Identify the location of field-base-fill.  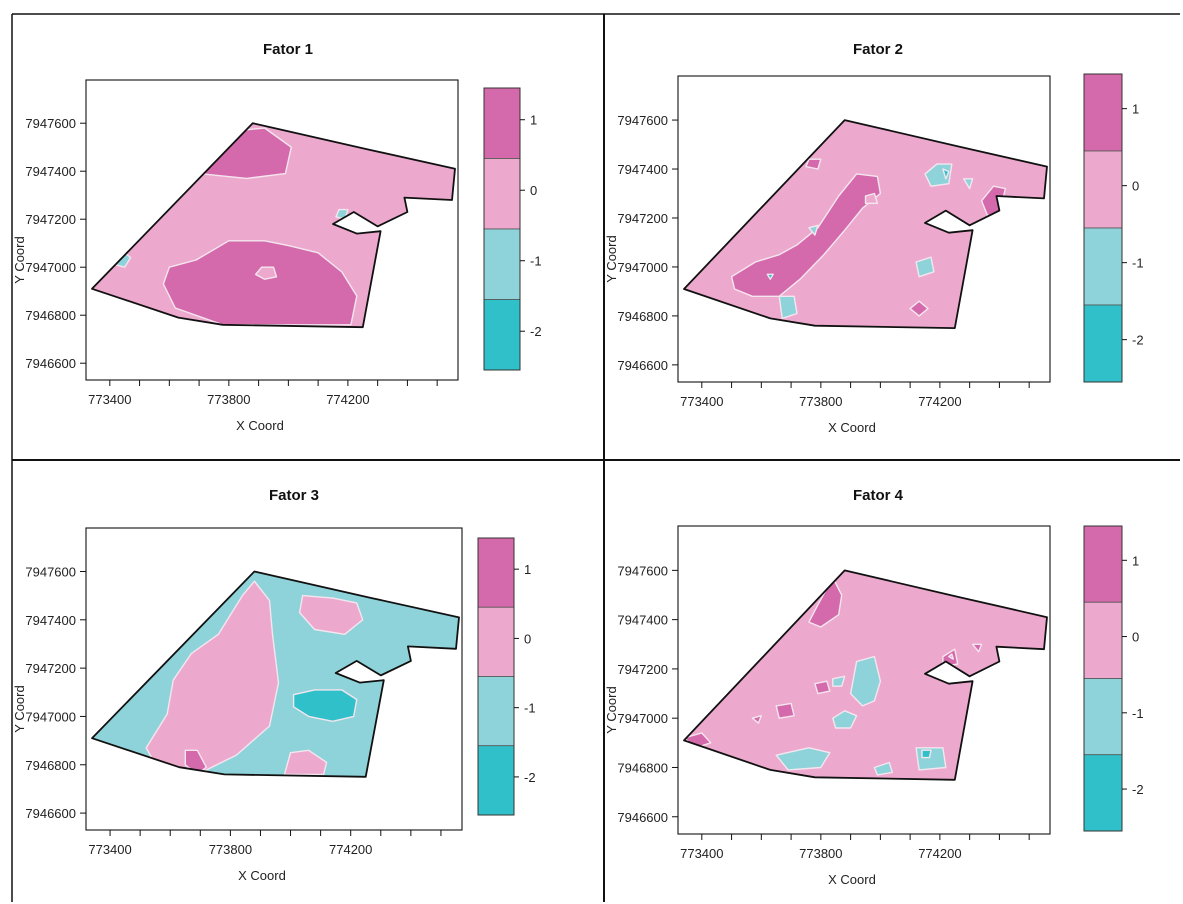
(865, 224).